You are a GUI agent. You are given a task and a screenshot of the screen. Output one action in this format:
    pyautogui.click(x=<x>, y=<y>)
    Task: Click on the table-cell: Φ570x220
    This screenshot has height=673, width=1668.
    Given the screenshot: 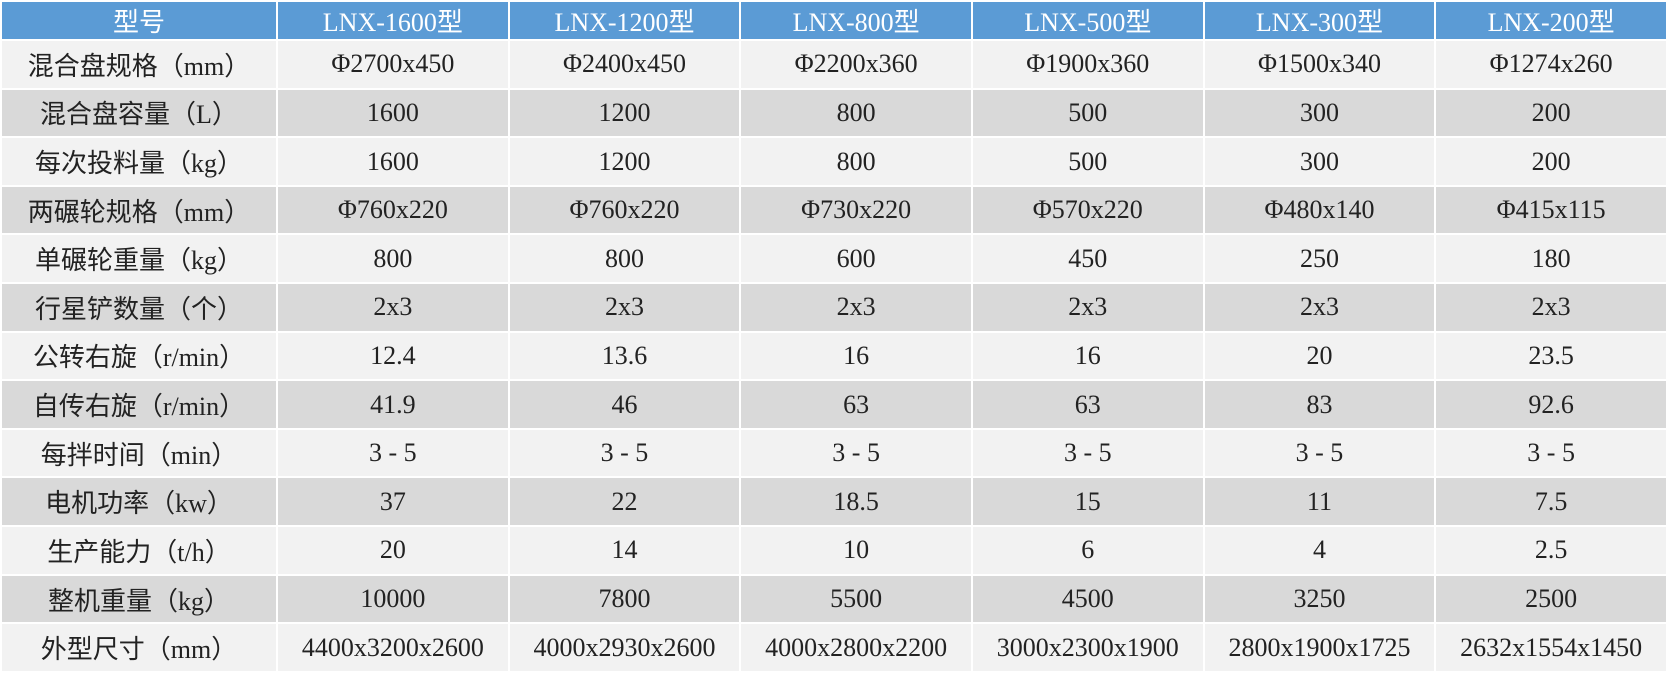 What is the action you would take?
    pyautogui.click(x=1087, y=210)
    